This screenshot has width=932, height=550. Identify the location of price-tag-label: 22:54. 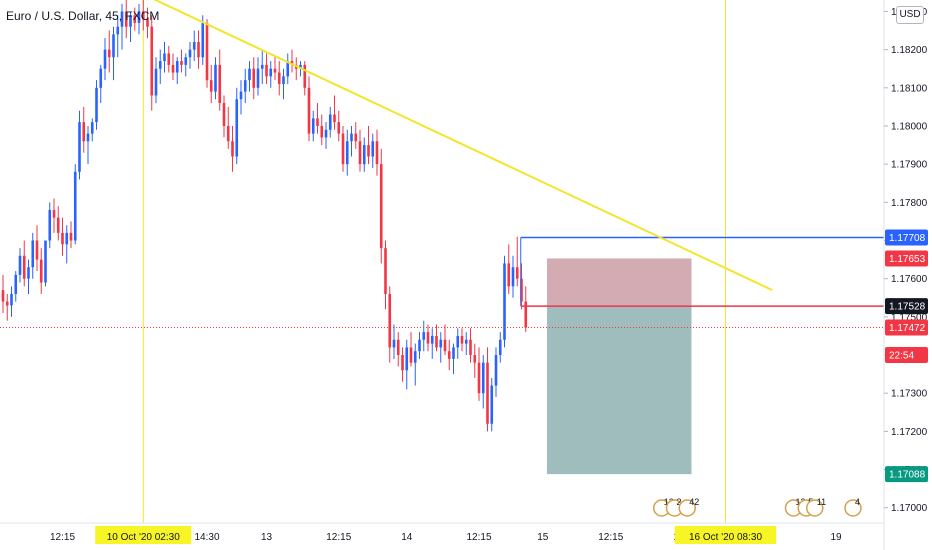
(901, 356).